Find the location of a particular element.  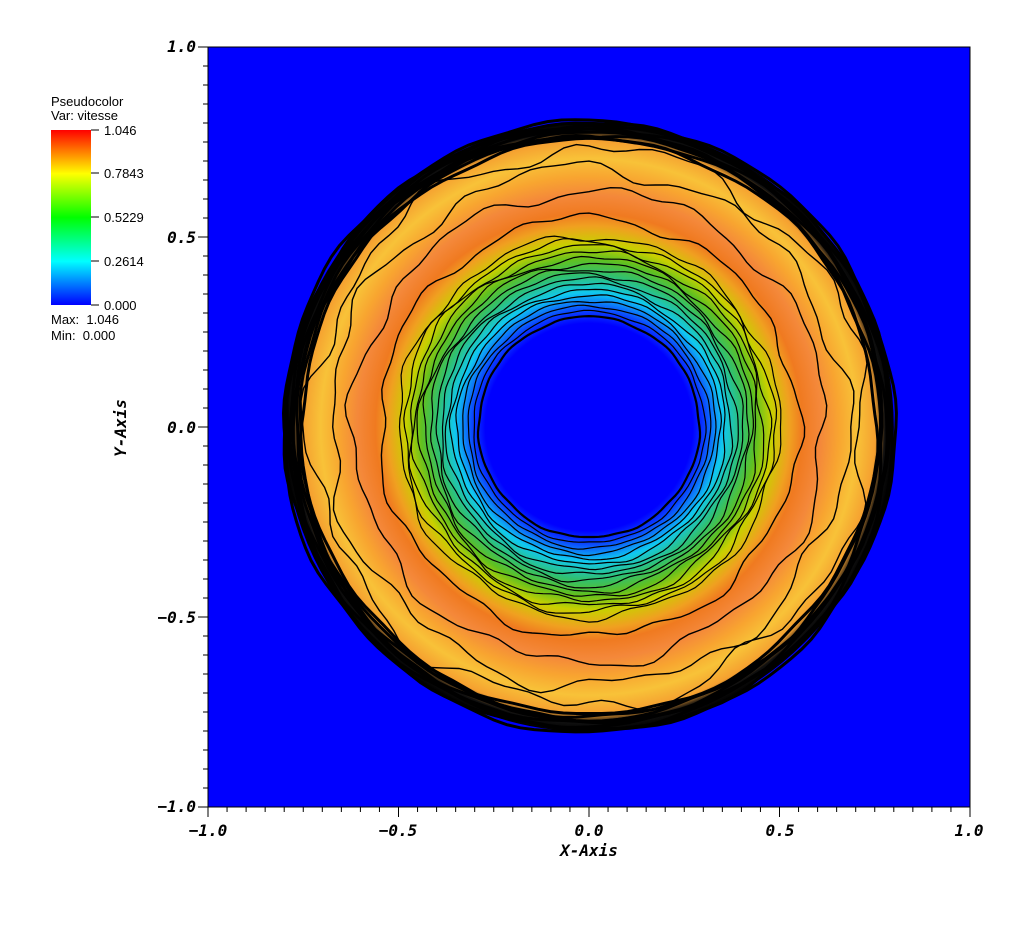

legend-tick-label: 0.2614 is located at coordinates (124, 261).